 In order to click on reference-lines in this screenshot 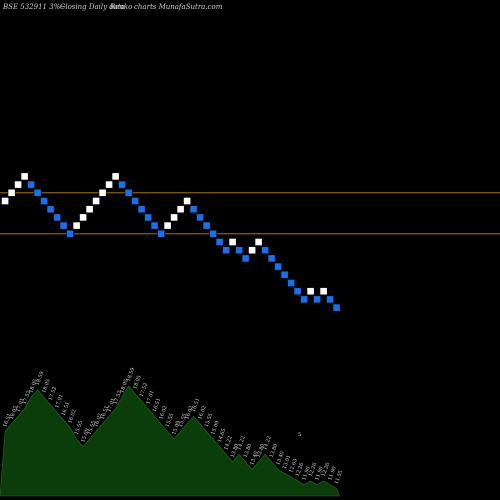, I will do `click(250, 213)`.